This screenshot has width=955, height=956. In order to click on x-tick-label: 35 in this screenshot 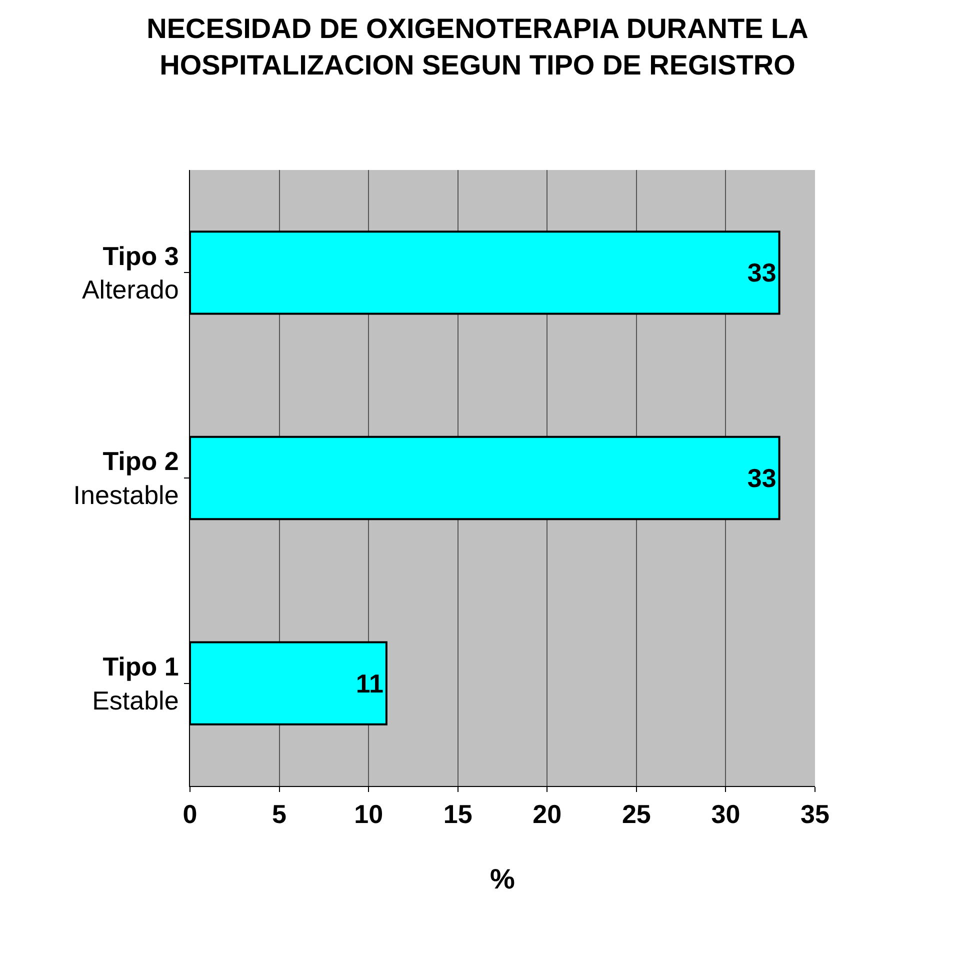, I will do `click(815, 814)`.